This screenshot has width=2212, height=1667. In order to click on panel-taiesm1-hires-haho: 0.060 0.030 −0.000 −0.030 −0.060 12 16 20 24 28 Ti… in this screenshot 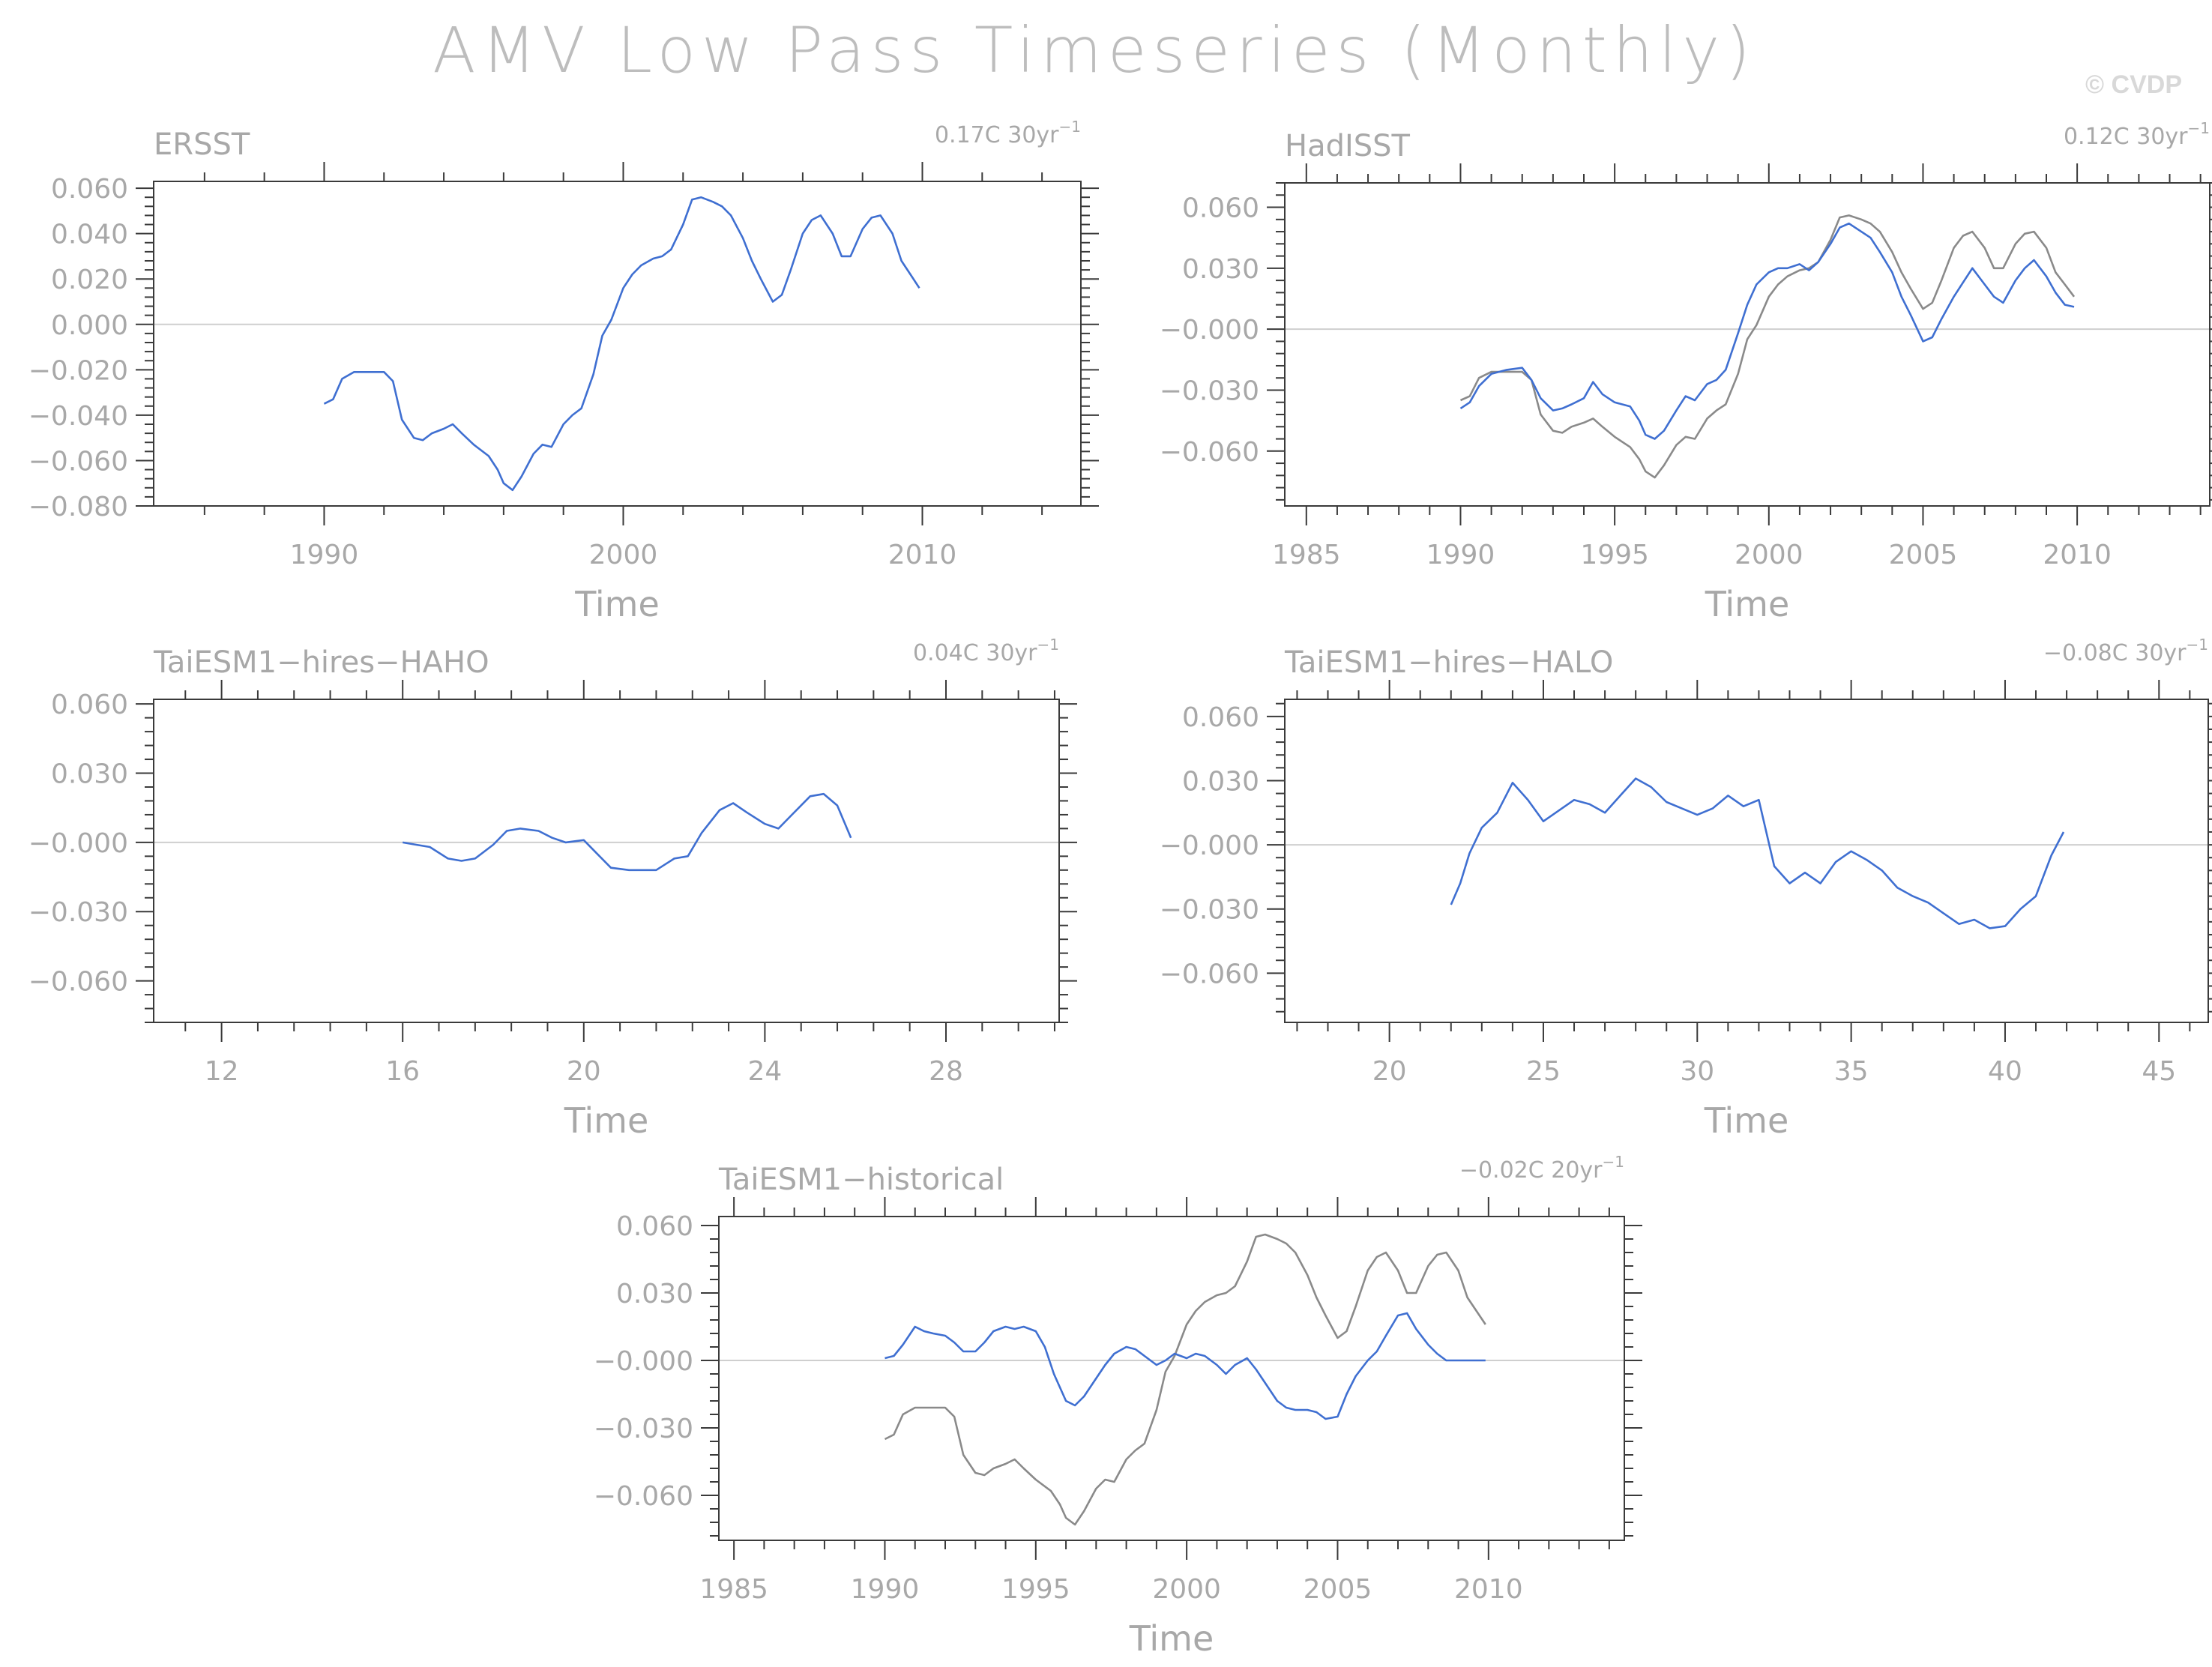, I will do `click(552, 888)`.